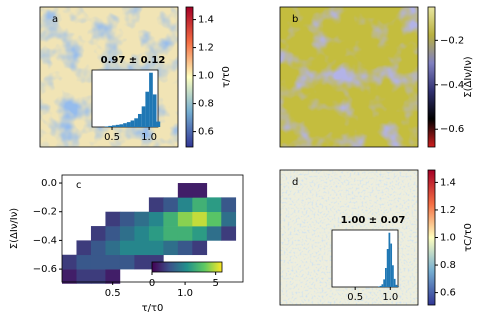  Describe the element at coordinates (295, 182) in the screenshot. I see `panel-label: d` at that location.